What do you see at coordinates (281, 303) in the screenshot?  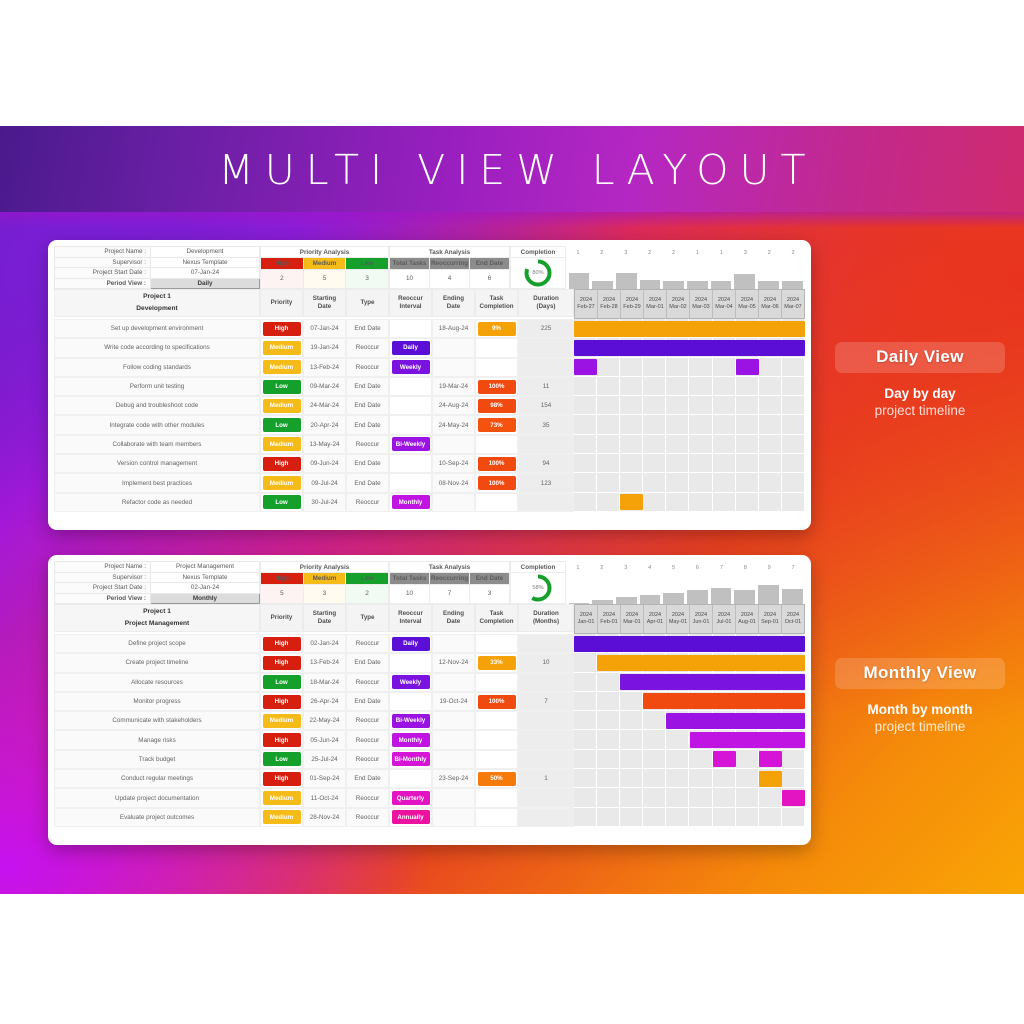 I see `col-header-priority: Priority` at bounding box center [281, 303].